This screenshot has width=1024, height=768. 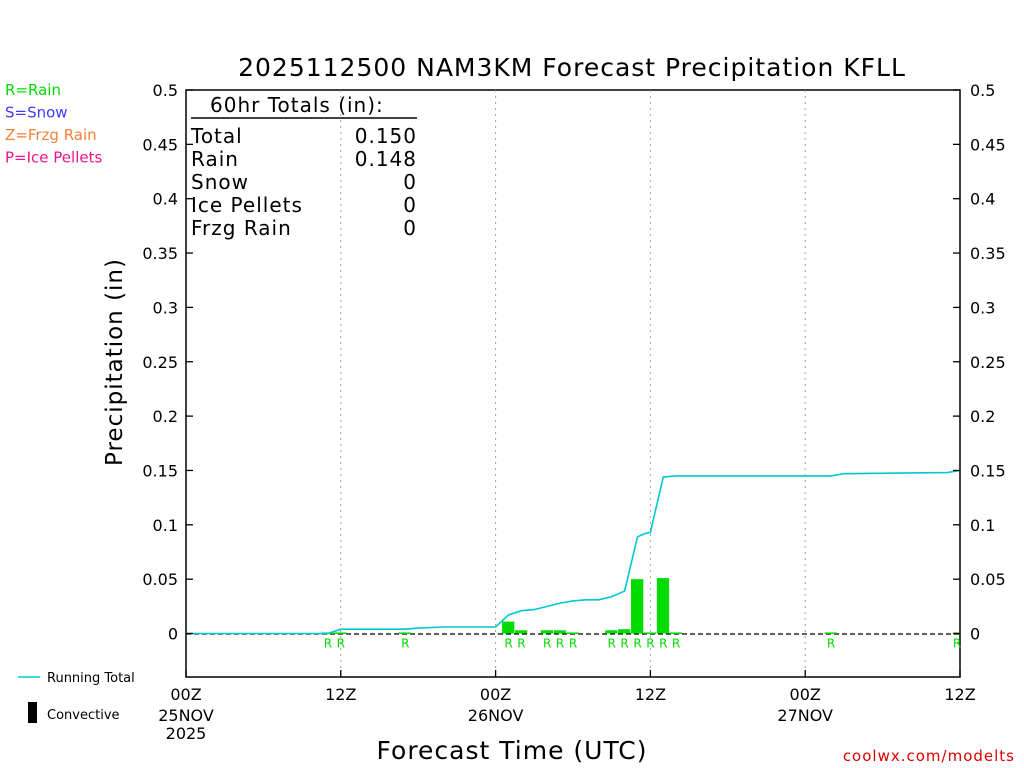 I want to click on convective-legend-label: Convective, so click(x=83, y=715).